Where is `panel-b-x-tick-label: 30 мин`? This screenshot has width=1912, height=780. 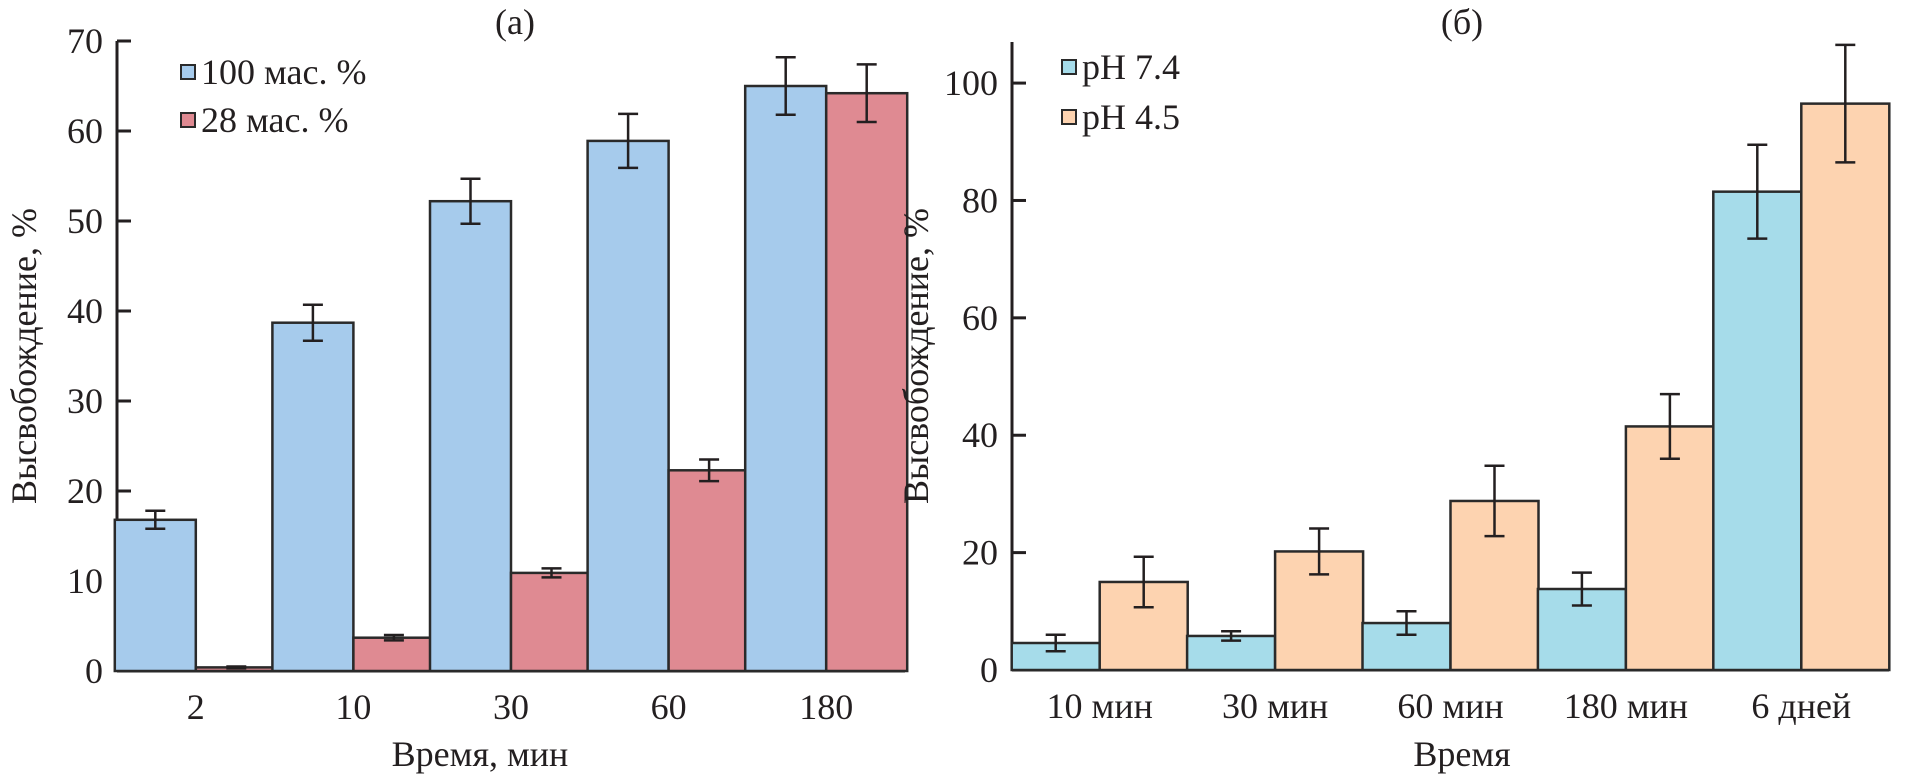 panel-b-x-tick-label: 30 мин is located at coordinates (1275, 706).